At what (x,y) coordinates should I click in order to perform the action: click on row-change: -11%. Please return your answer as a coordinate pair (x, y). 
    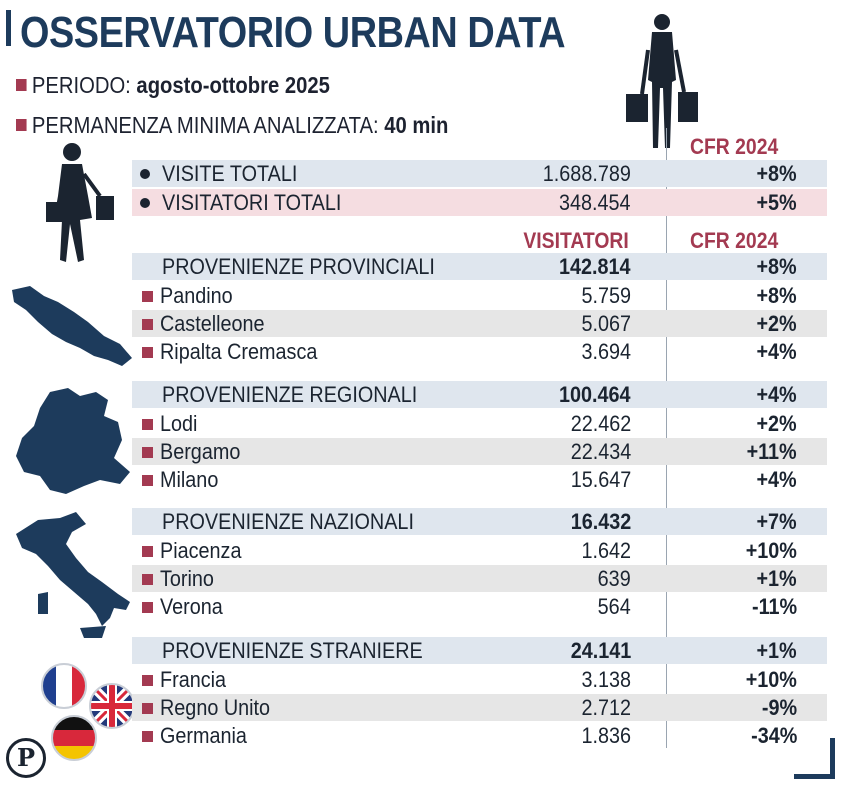
    Looking at the image, I should click on (774, 606).